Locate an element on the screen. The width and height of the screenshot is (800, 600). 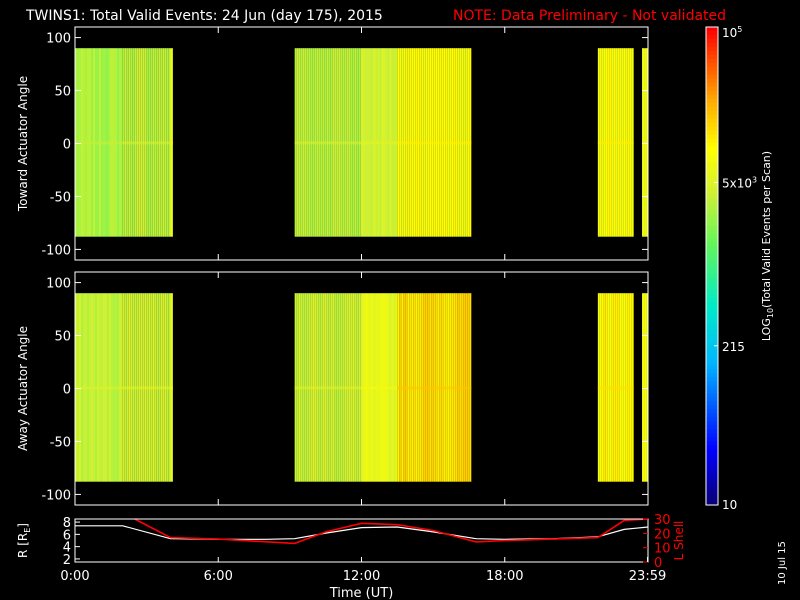
y-tick-label-right: 20 is located at coordinates (662, 534).